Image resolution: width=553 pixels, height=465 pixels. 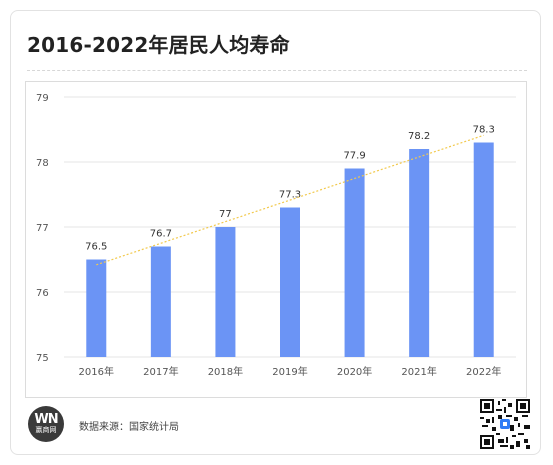 What do you see at coordinates (42, 228) in the screenshot?
I see `y-tick-label: 77` at bounding box center [42, 228].